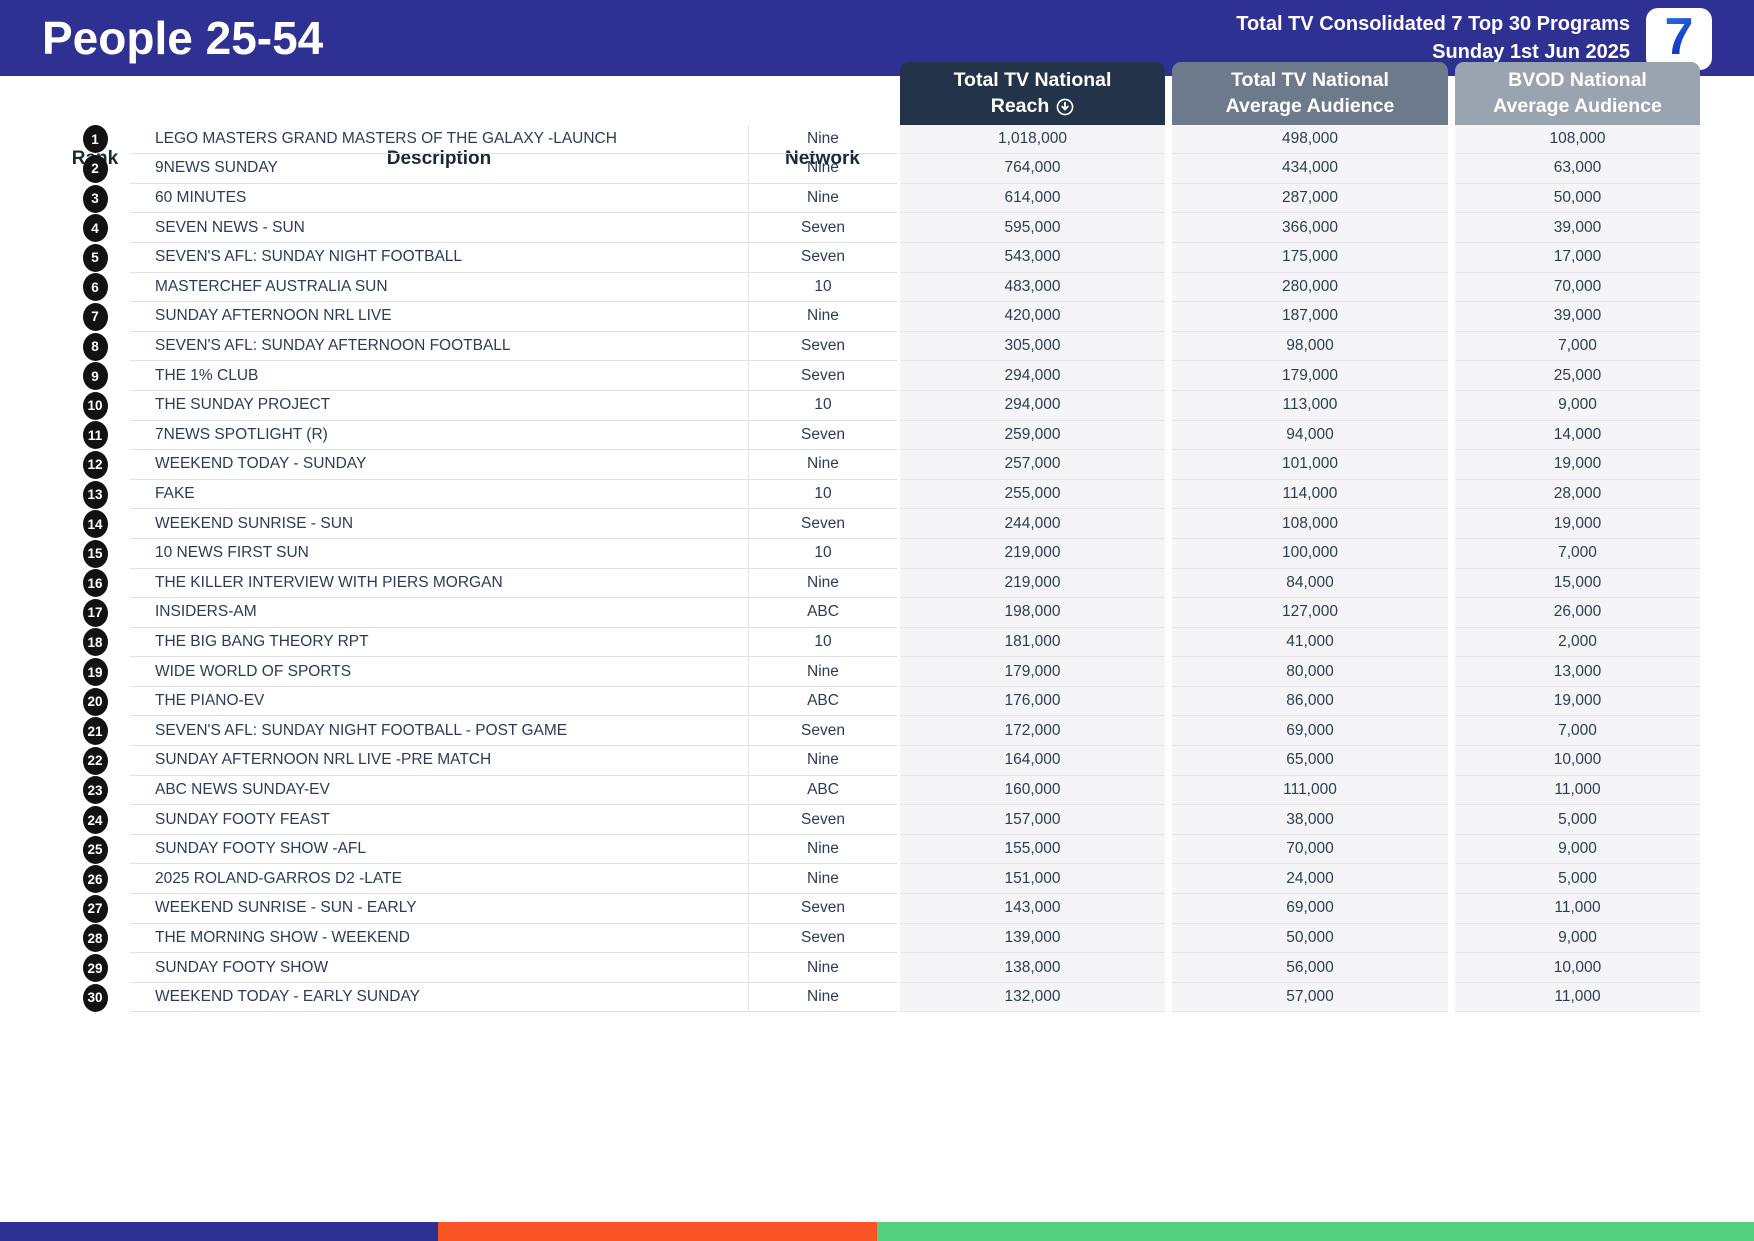 This screenshot has height=1241, width=1754. I want to click on rank-badge: 9, so click(95, 376).